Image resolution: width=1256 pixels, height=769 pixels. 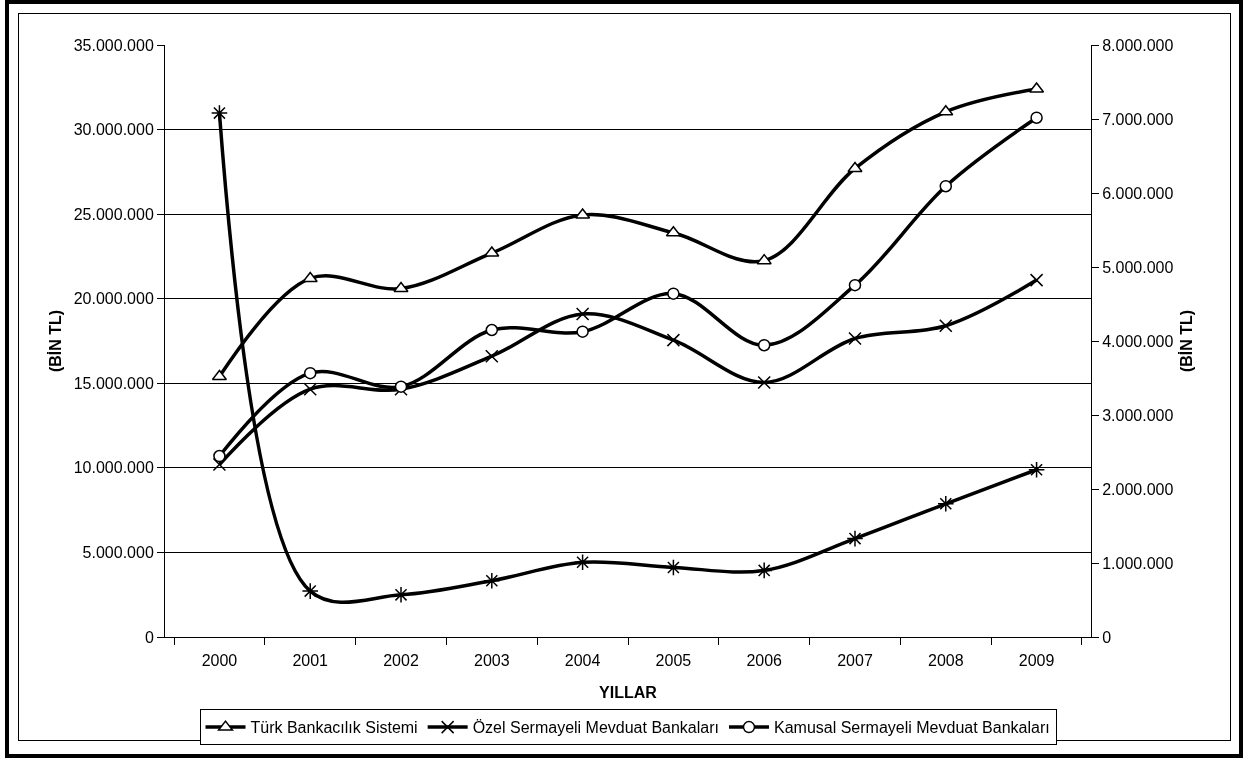 What do you see at coordinates (1138, 45) in the screenshot?
I see `y2-tick-label: 8.000.000` at bounding box center [1138, 45].